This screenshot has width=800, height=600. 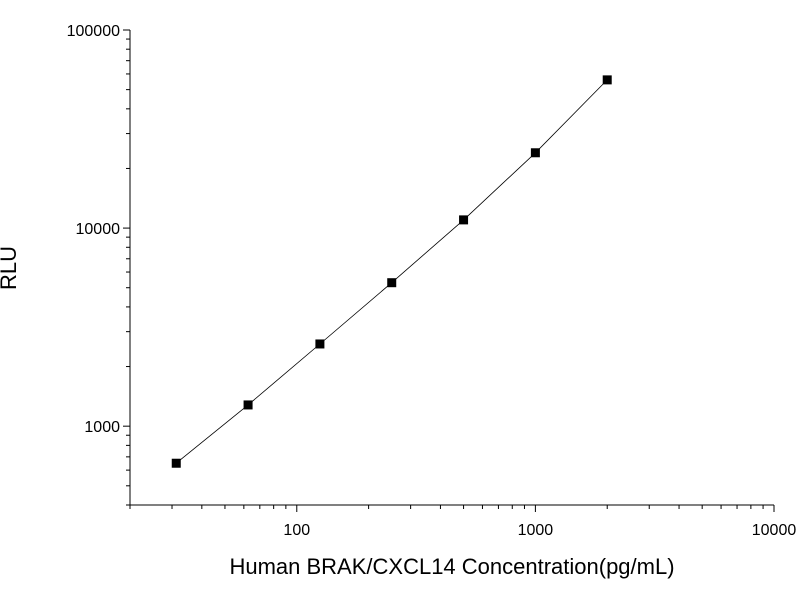 What do you see at coordinates (451, 566) in the screenshot?
I see `x-axis-title: Human BRAK/CXCL14 Concentration(pg/mL)` at bounding box center [451, 566].